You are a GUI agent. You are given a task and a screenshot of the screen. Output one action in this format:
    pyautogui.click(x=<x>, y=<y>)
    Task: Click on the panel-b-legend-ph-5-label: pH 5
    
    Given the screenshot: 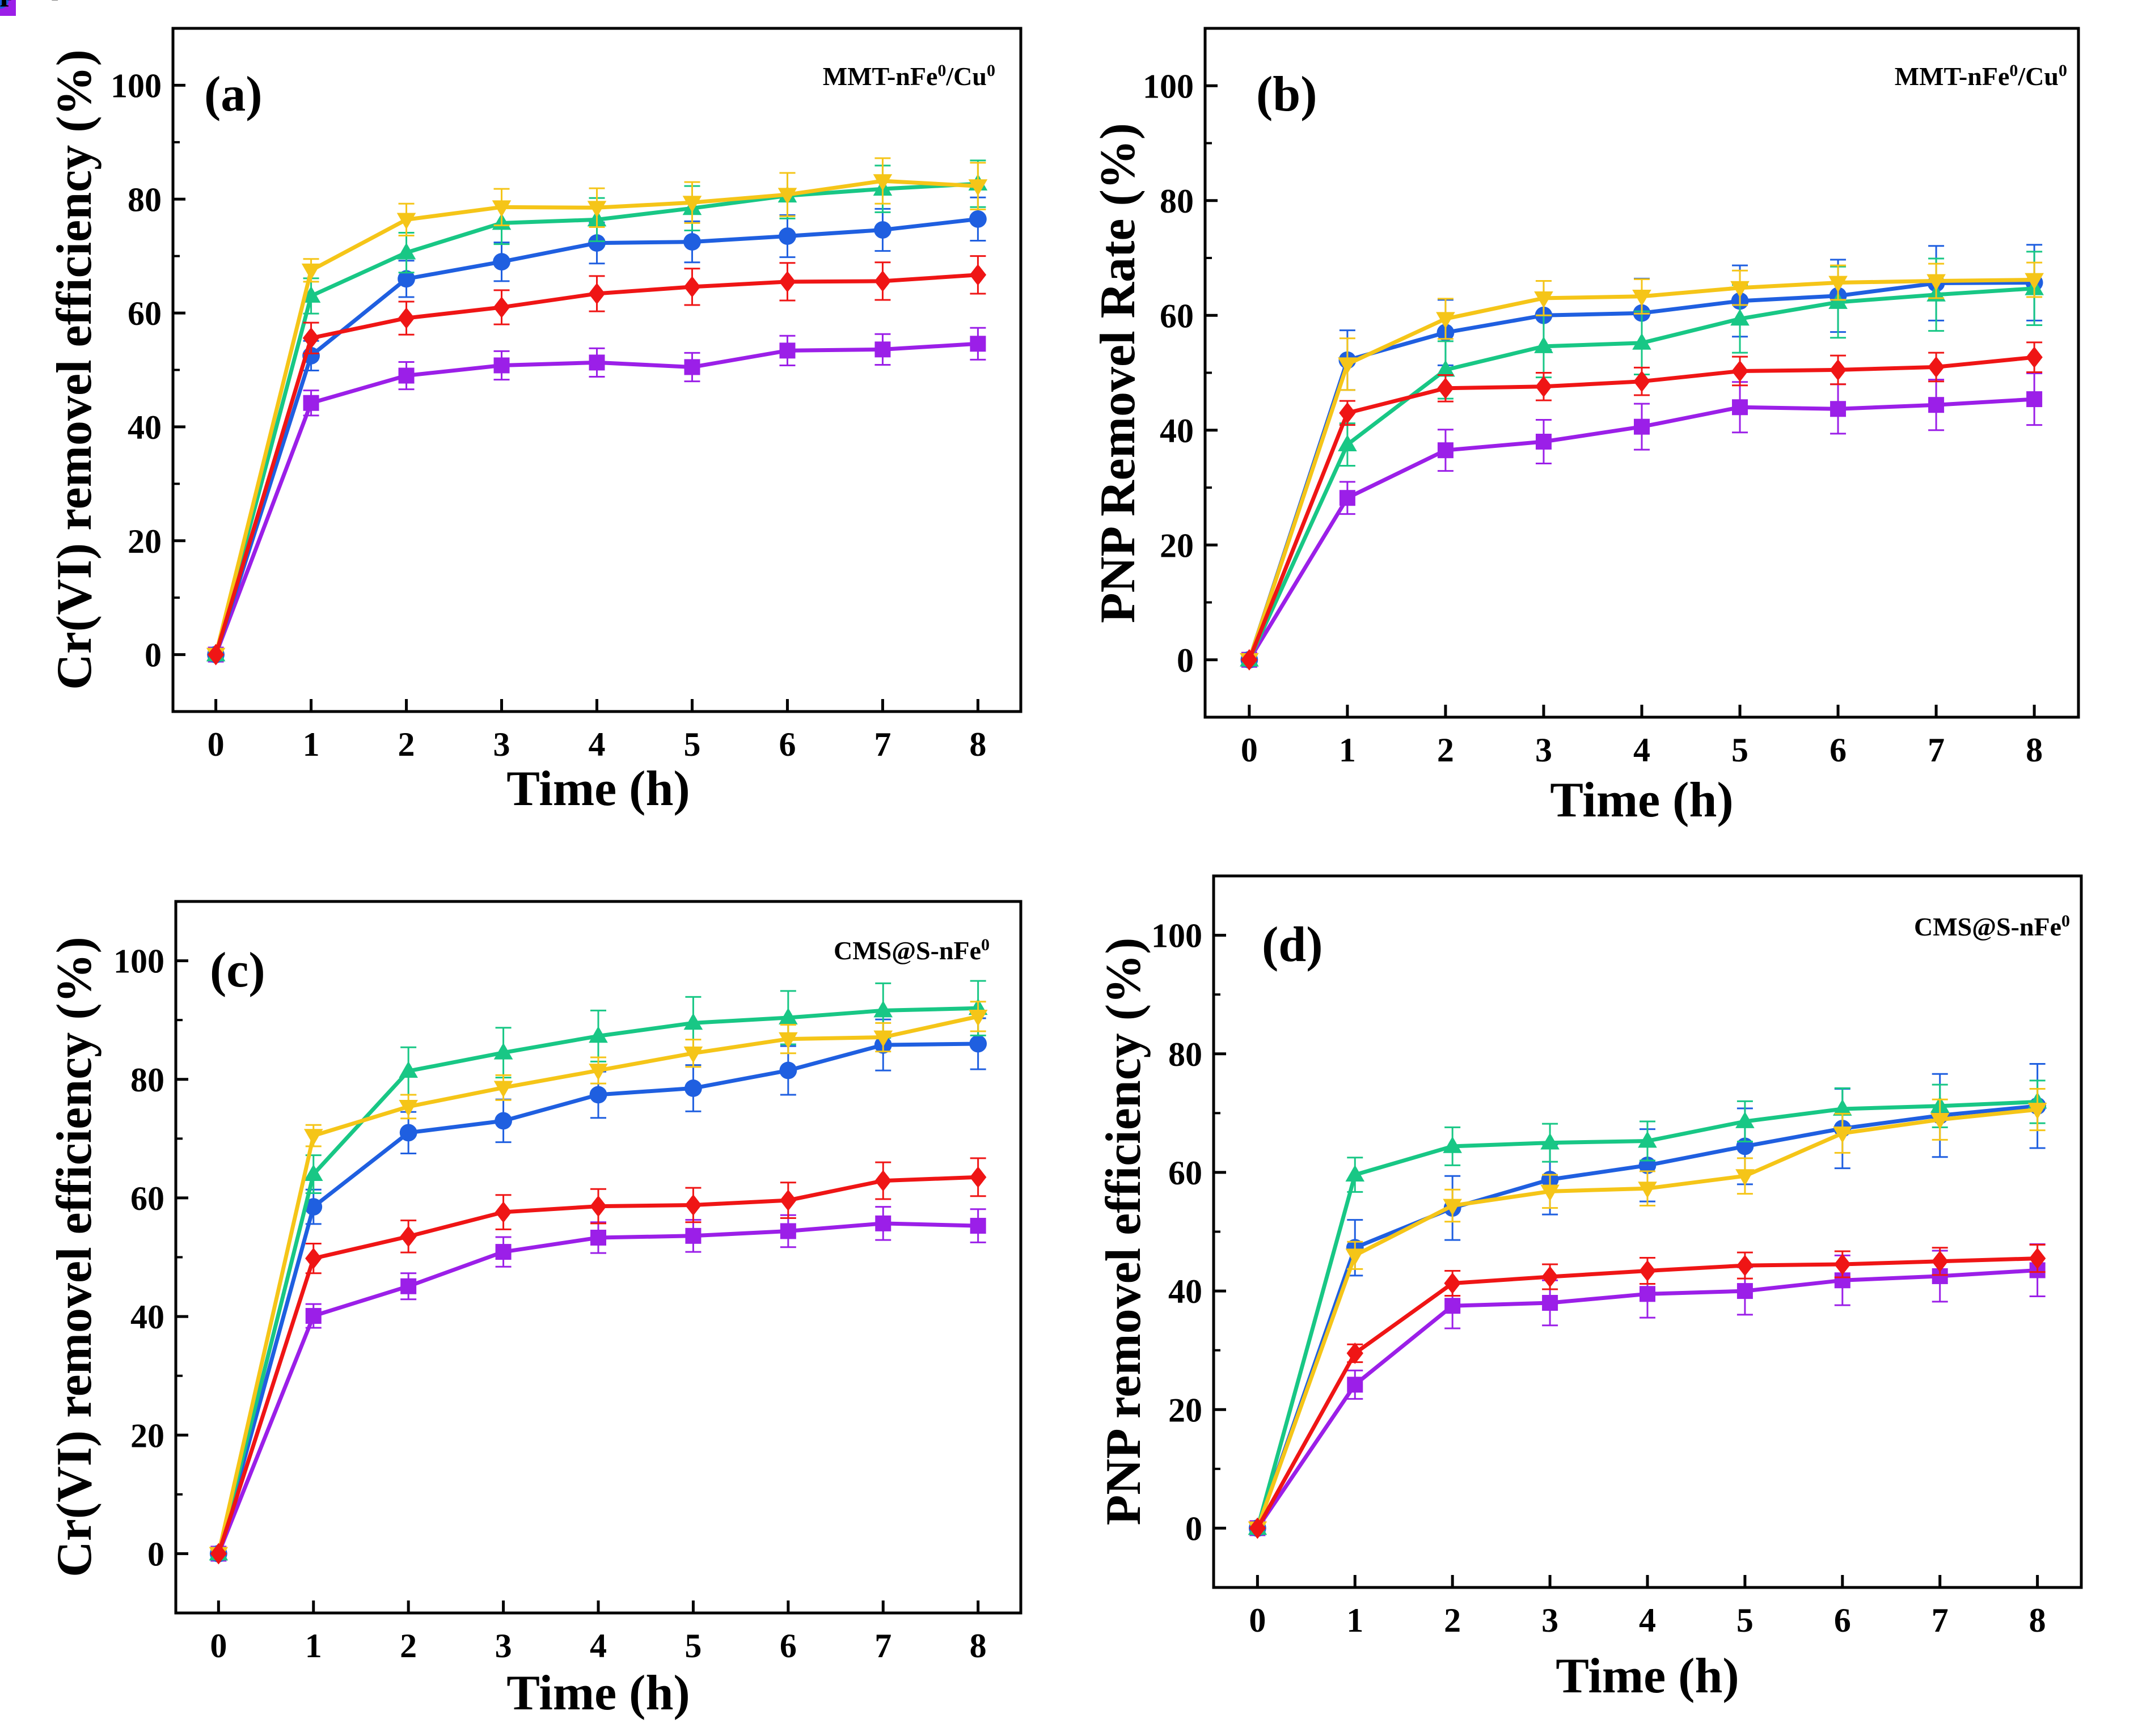 What is the action you would take?
    pyautogui.click(x=32, y=4)
    